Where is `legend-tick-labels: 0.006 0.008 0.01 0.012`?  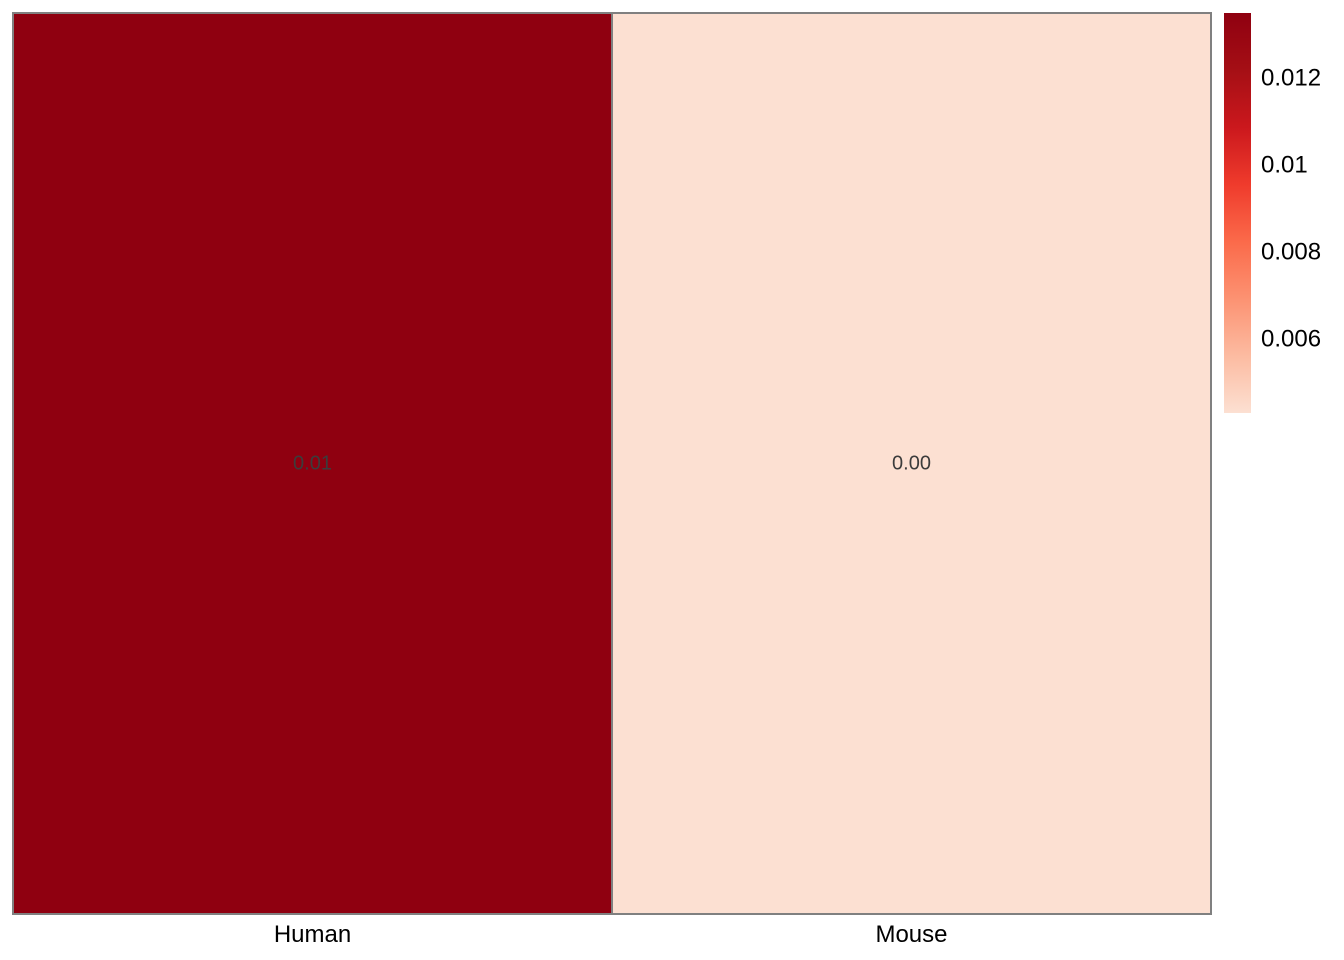 legend-tick-labels: 0.006 0.008 0.01 0.012 is located at coordinates (1291, 209).